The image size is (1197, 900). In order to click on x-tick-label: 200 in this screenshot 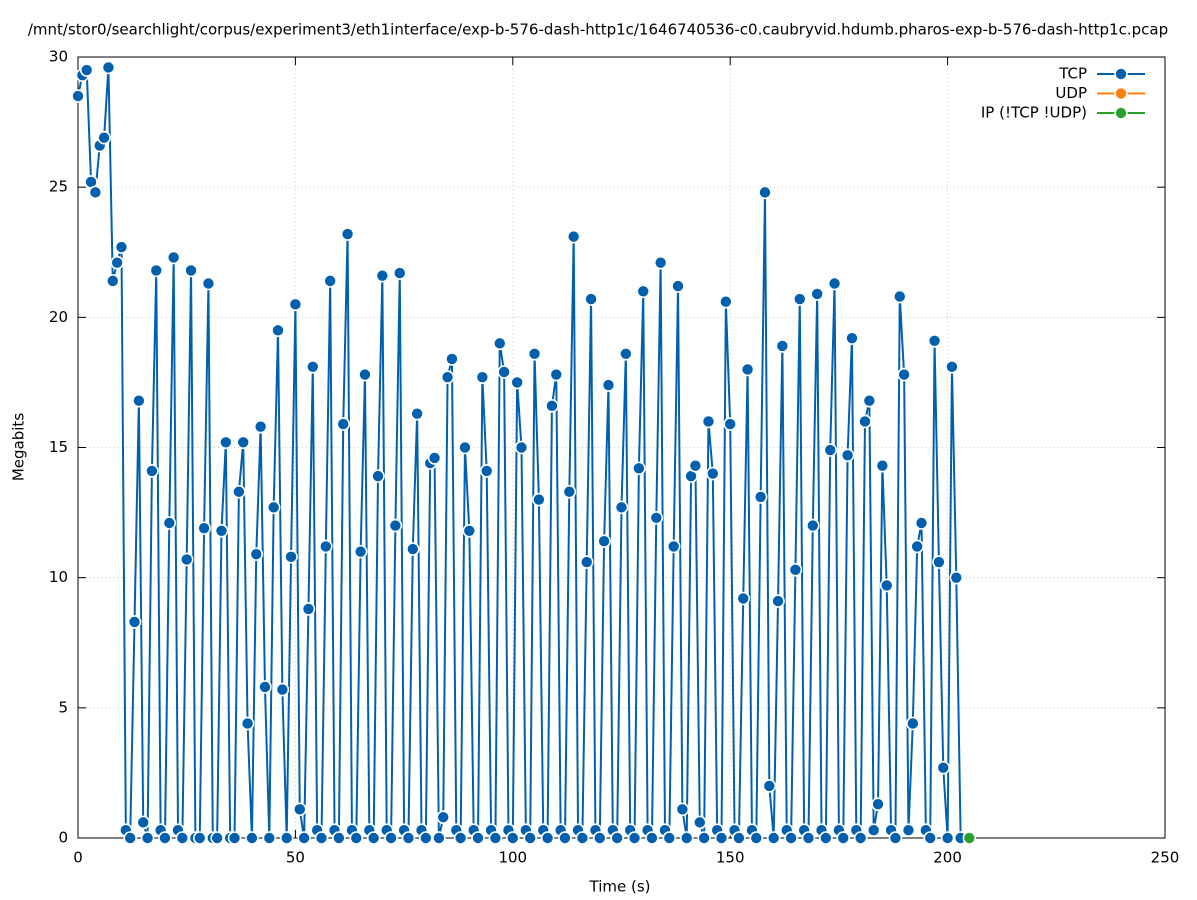, I will do `click(947, 858)`.